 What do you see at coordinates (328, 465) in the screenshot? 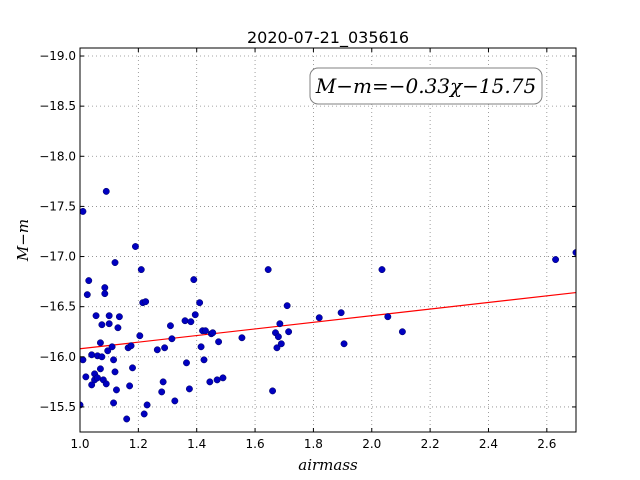
I see `x-axis-label: airmass` at bounding box center [328, 465].